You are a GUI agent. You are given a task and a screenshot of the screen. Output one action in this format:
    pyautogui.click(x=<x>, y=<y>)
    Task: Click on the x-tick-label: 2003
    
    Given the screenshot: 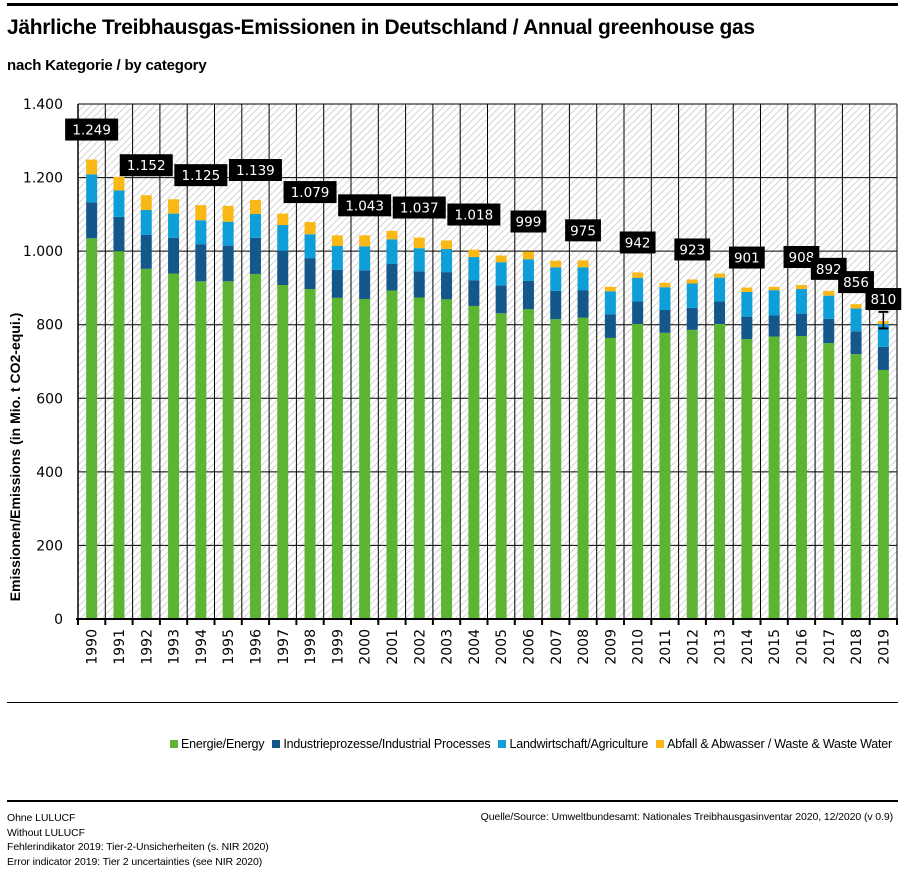 What is the action you would take?
    pyautogui.click(x=448, y=647)
    